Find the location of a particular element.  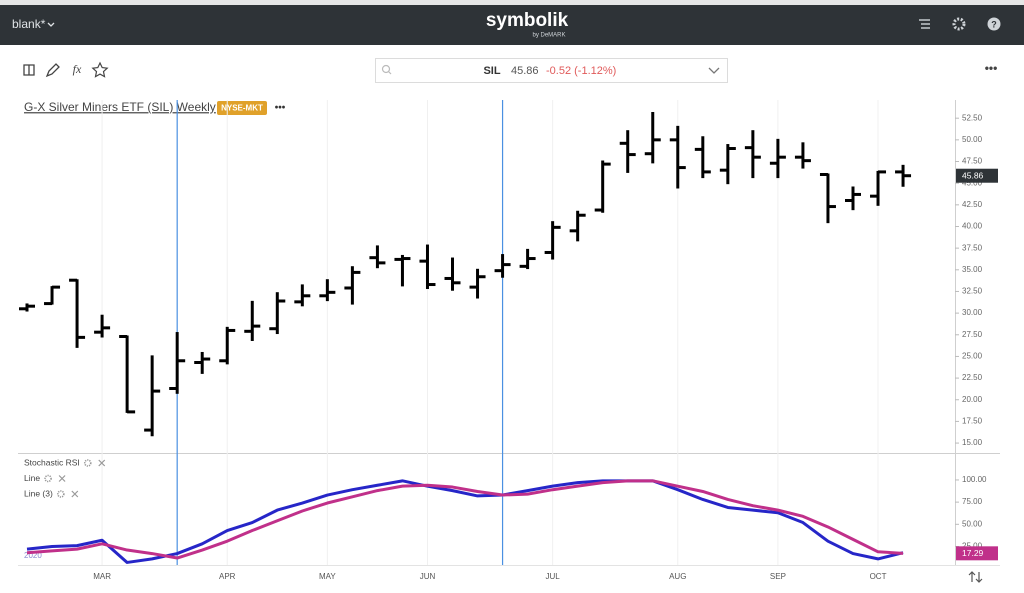

x-tick-label: APR is located at coordinates (227, 576).